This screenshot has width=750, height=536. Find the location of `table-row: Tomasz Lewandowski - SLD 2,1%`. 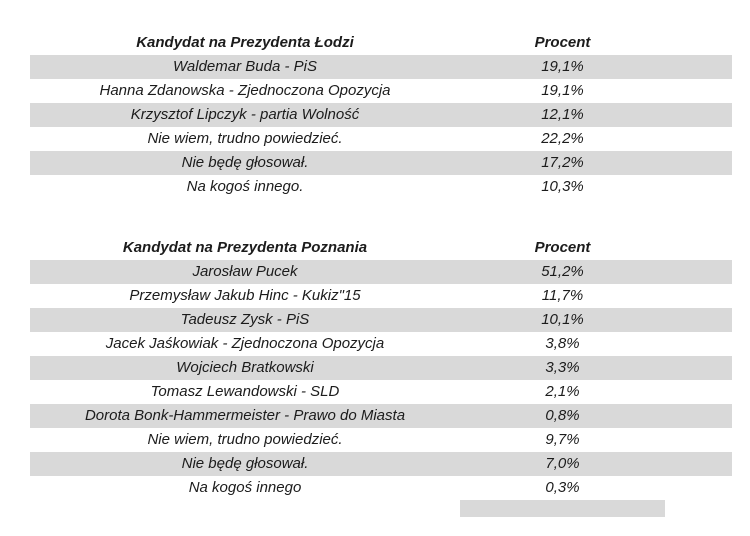

table-row: Tomasz Lewandowski - SLD 2,1% is located at coordinates (381, 392).